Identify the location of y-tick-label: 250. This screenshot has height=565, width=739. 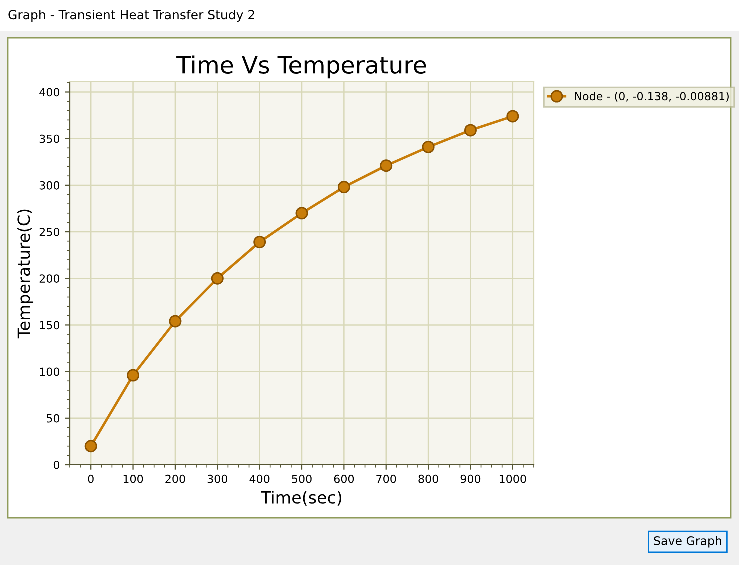
(50, 232).